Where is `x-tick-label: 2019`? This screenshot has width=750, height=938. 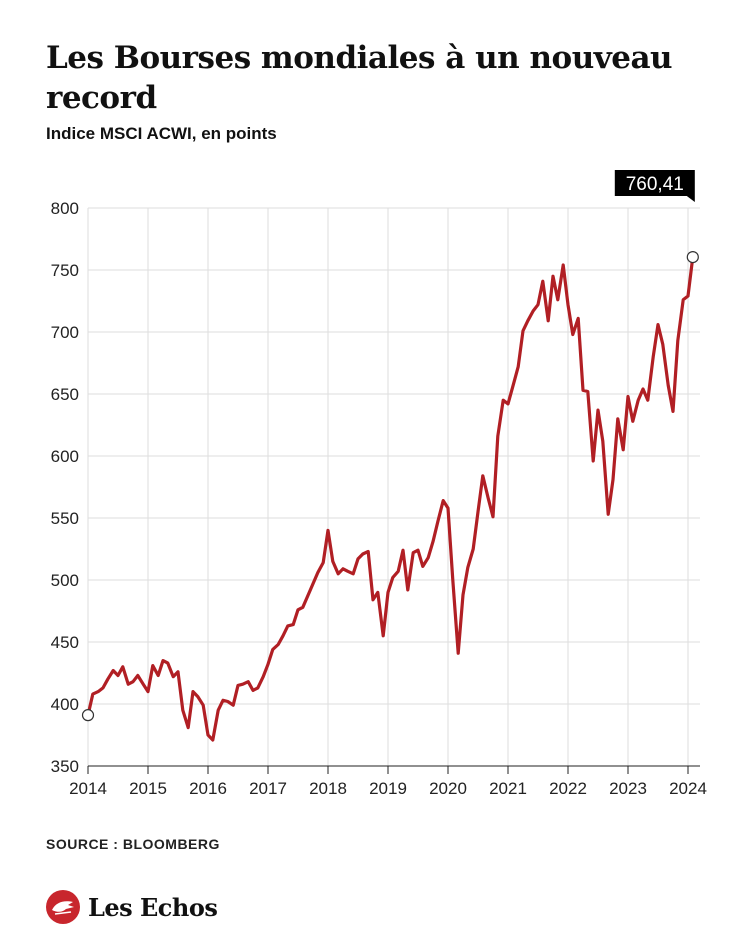 x-tick-label: 2019 is located at coordinates (388, 788).